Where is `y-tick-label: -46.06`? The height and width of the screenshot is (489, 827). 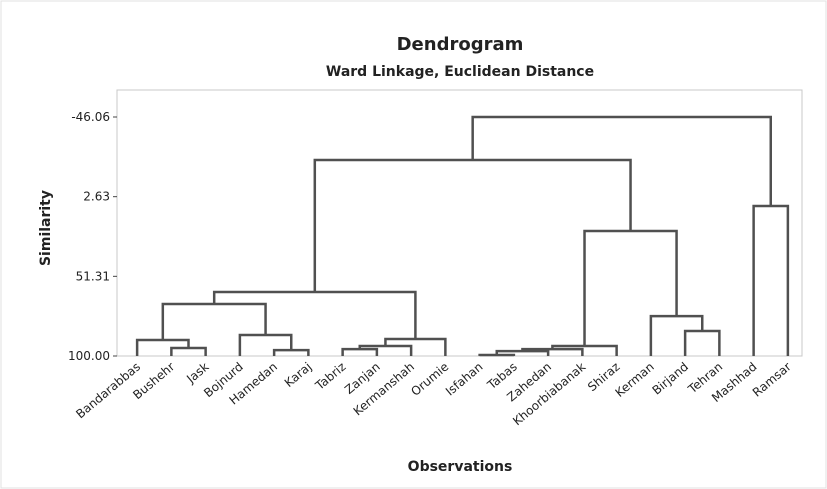
y-tick-label: -46.06 is located at coordinates (90, 117).